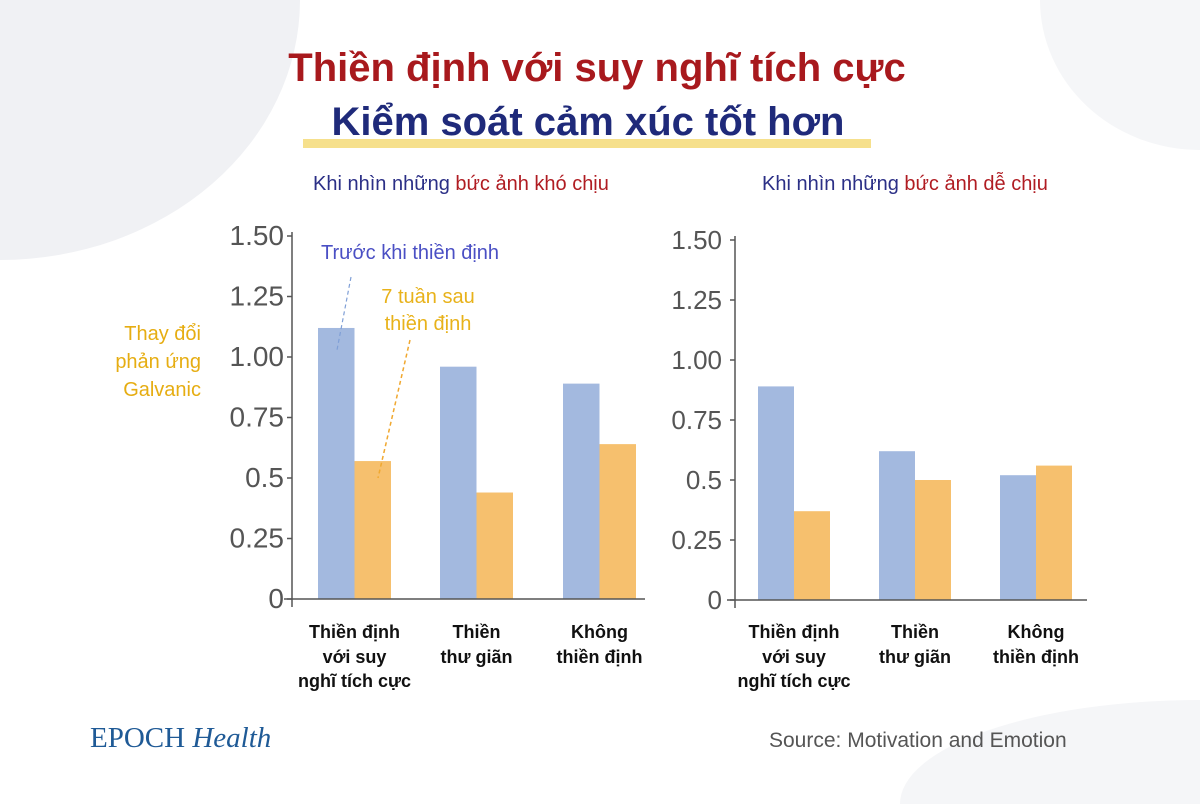 The width and height of the screenshot is (1200, 804). Describe the element at coordinates (976, 184) in the screenshot. I see `right-chart-title-emphasis: bức ảnh dễ chịu` at that location.